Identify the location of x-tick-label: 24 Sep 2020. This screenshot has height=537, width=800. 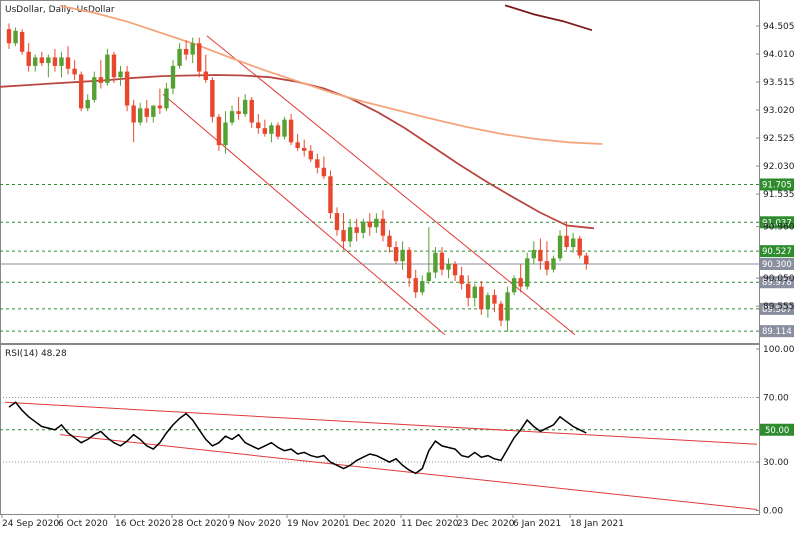
(30, 524).